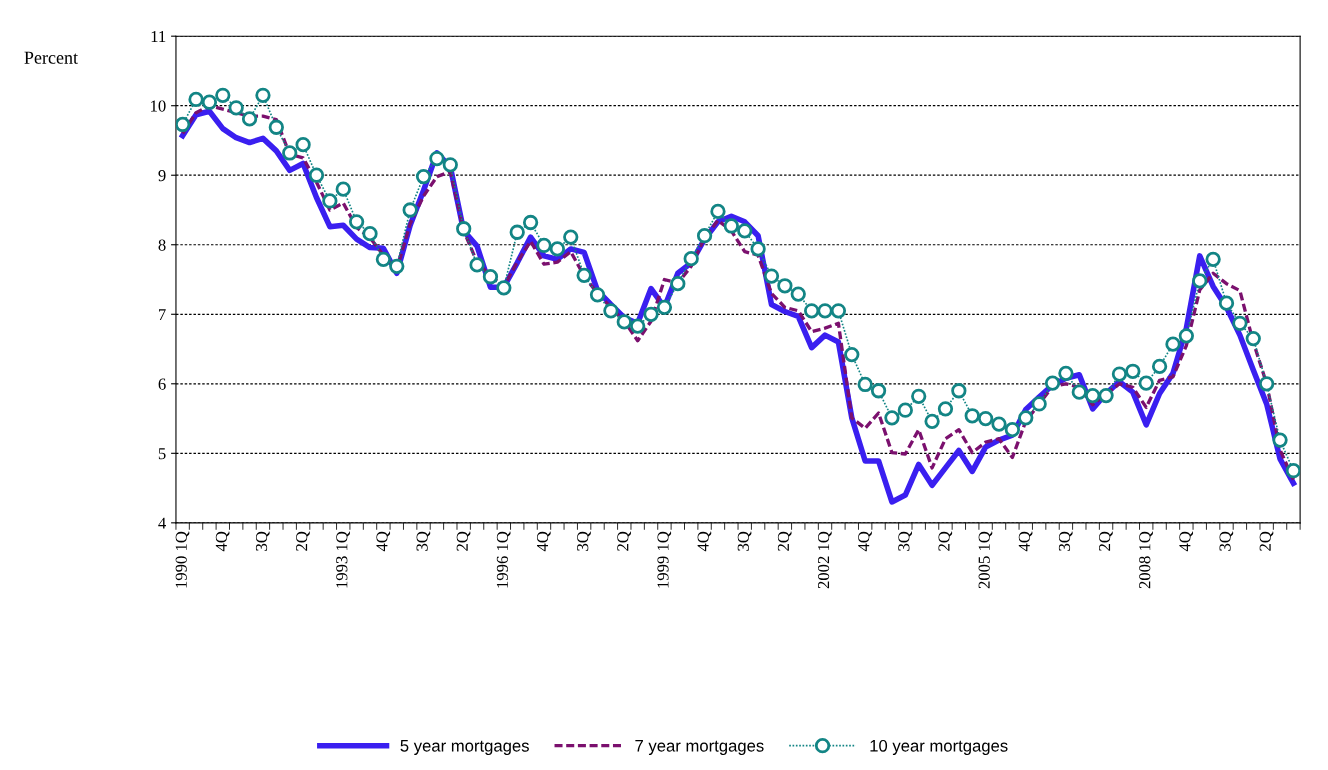  I want to click on y-tick-label: 10, so click(158, 106).